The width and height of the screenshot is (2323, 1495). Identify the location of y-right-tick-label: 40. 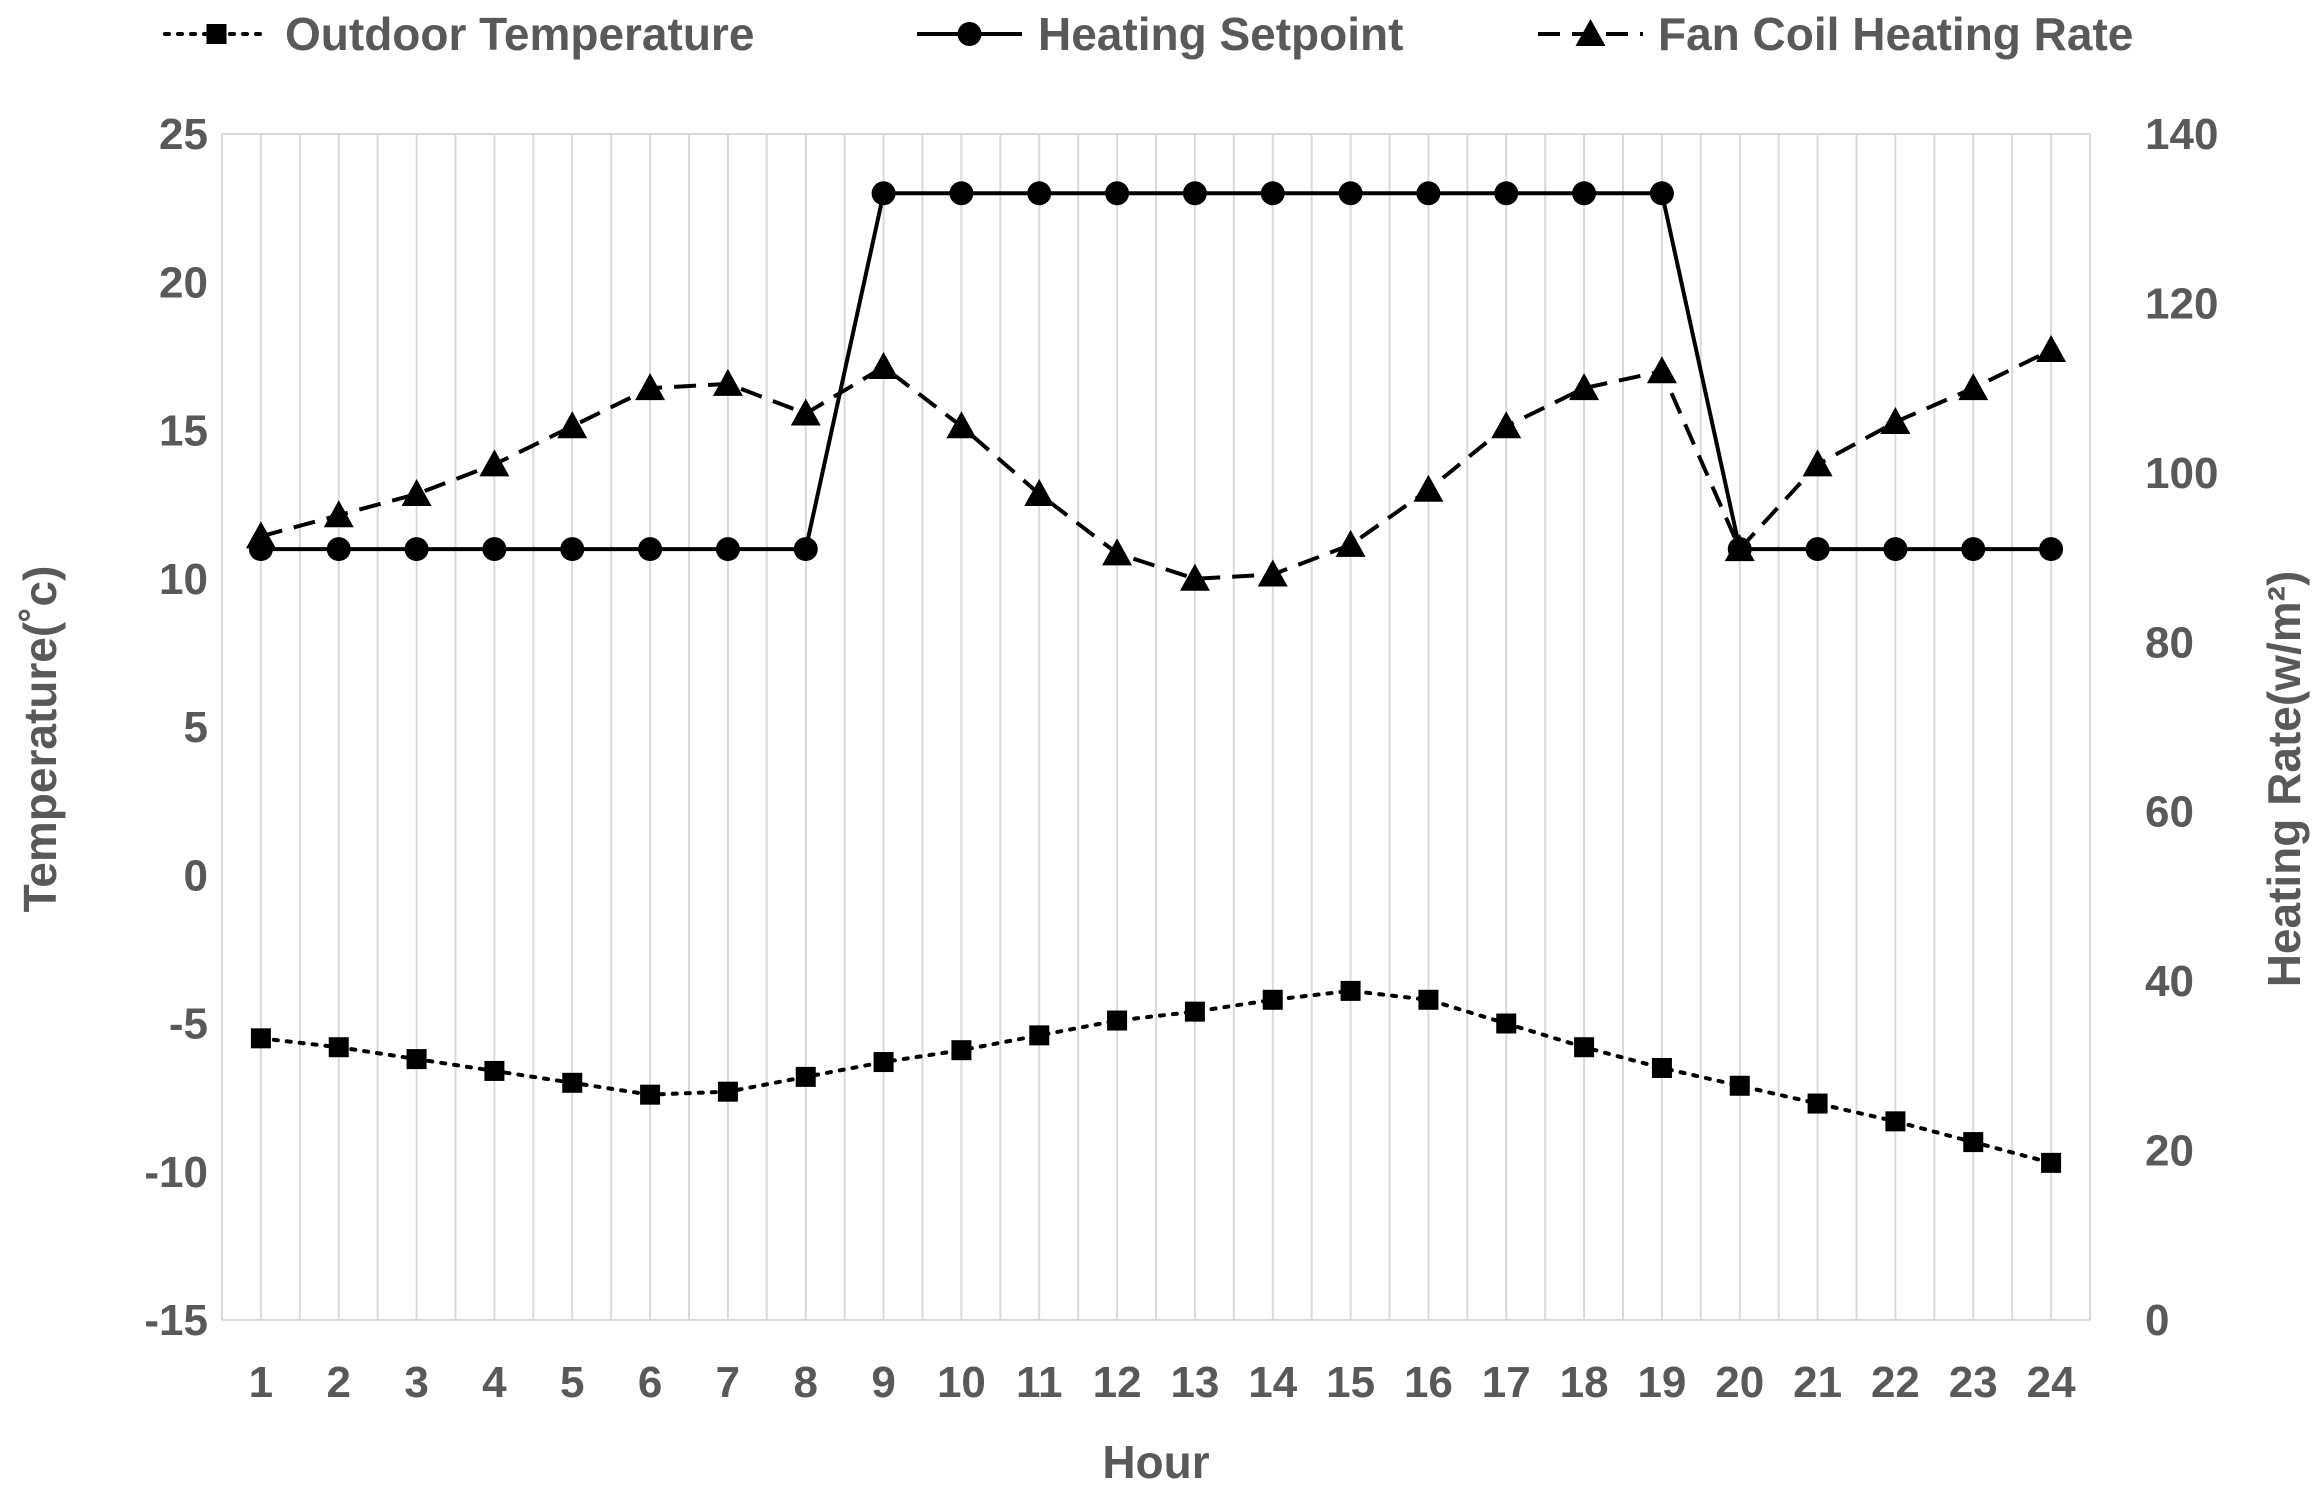
(2169, 981).